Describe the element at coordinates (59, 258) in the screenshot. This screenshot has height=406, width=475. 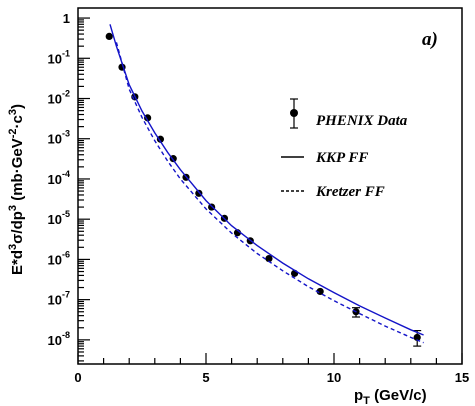
I see `y-tick-label: 10⁻⁶` at that location.